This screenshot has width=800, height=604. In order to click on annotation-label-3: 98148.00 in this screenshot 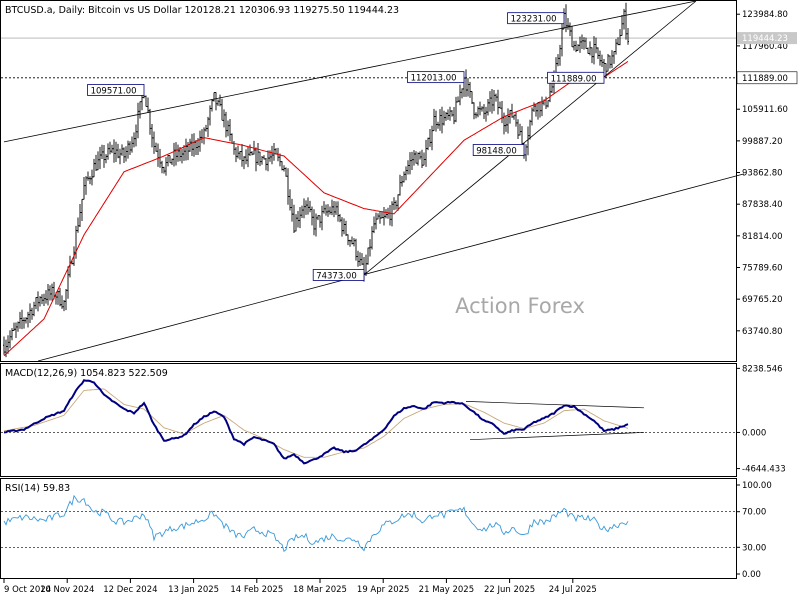, I will do `click(496, 152)`.